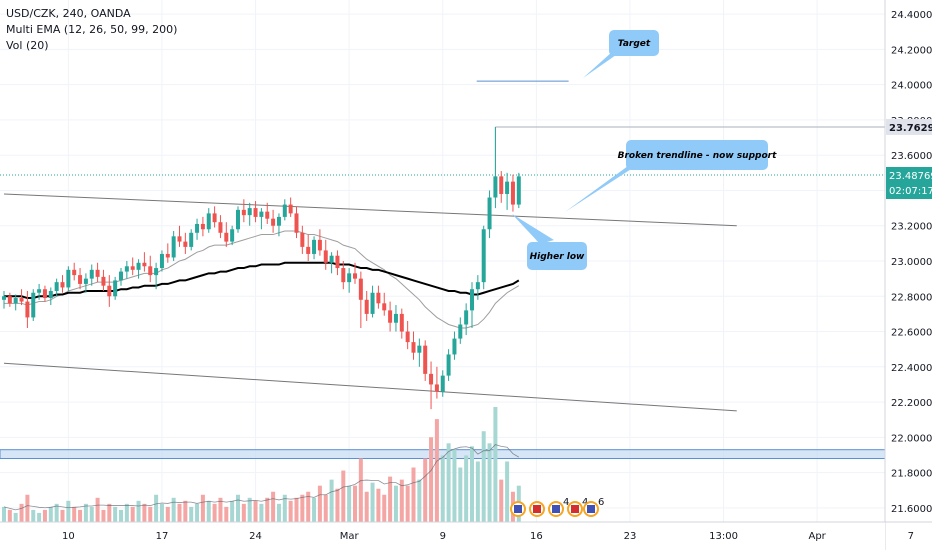 The height and width of the screenshot is (550, 932). I want to click on high-price-badge, so click(909, 126).